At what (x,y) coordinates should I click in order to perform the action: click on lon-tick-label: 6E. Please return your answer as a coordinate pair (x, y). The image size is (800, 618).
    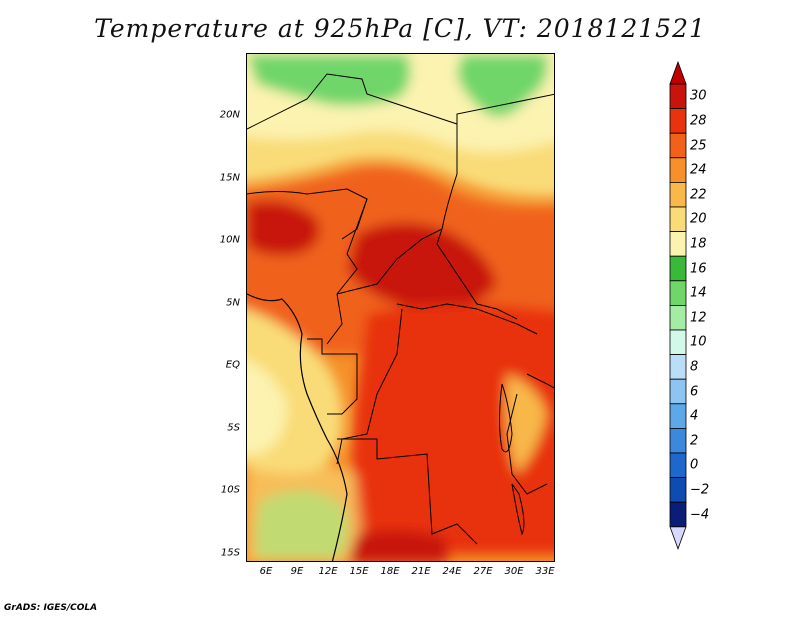
    Looking at the image, I should click on (266, 571).